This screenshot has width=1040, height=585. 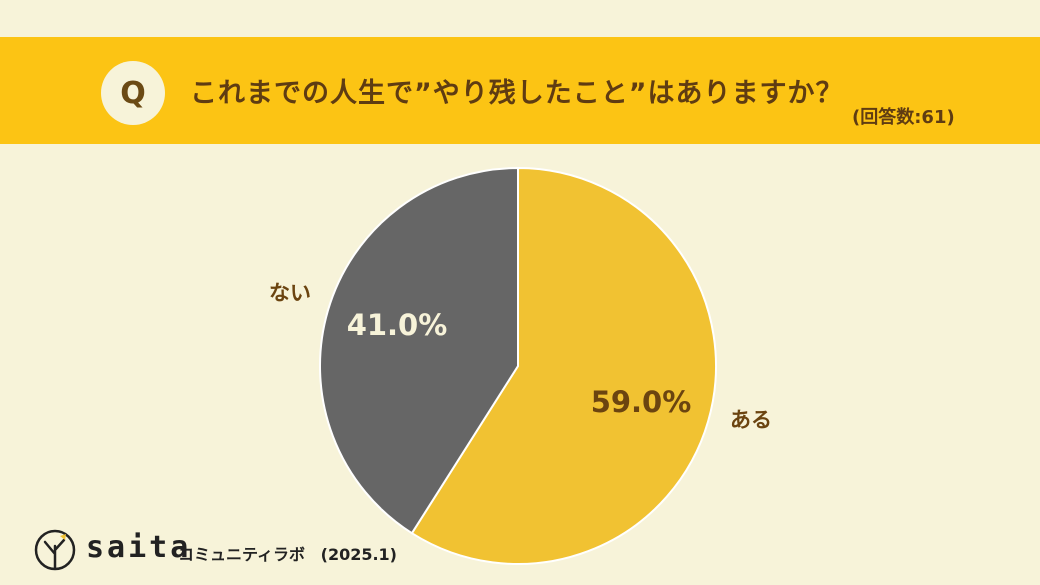 I want to click on respondent-count: (回答数:61), so click(x=903, y=117).